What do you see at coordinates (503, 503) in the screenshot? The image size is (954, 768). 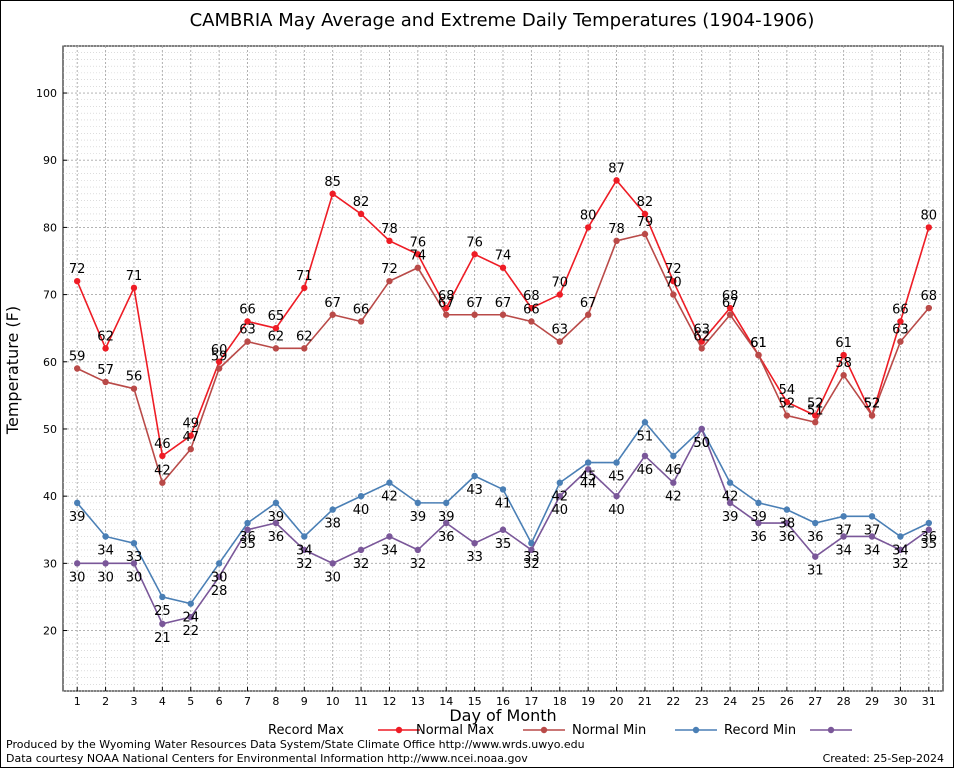 I see `data-label-normal-min: 41` at bounding box center [503, 503].